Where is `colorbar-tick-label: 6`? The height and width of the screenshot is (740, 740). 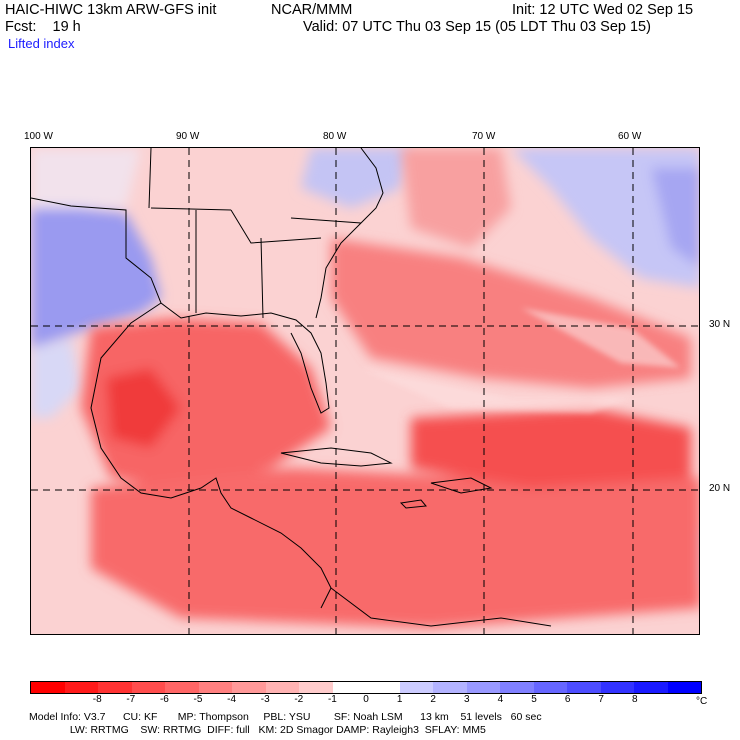
colorbar-tick-label: 6 is located at coordinates (567, 699).